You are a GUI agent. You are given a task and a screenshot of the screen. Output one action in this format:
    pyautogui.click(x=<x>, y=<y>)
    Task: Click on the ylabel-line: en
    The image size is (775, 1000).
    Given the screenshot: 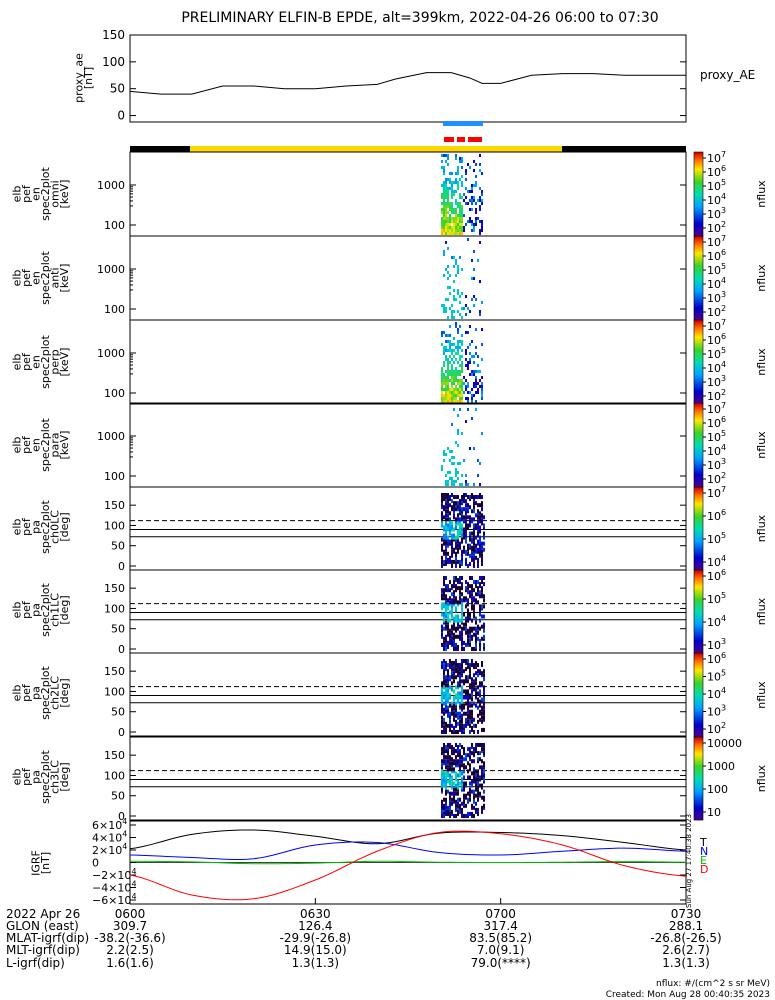 What is the action you would take?
    pyautogui.click(x=35, y=445)
    